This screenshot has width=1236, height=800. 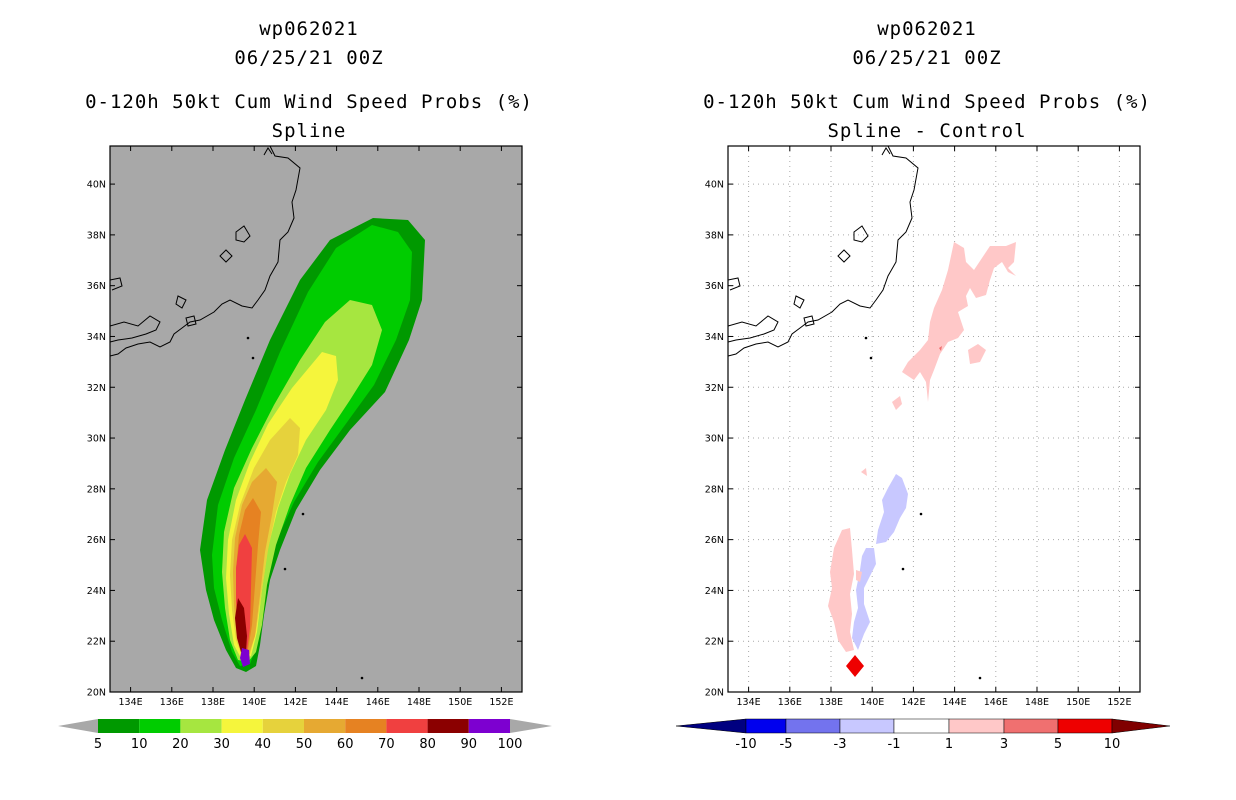 What do you see at coordinates (892, 509) in the screenshot?
I see `diff-negative-upper` at bounding box center [892, 509].